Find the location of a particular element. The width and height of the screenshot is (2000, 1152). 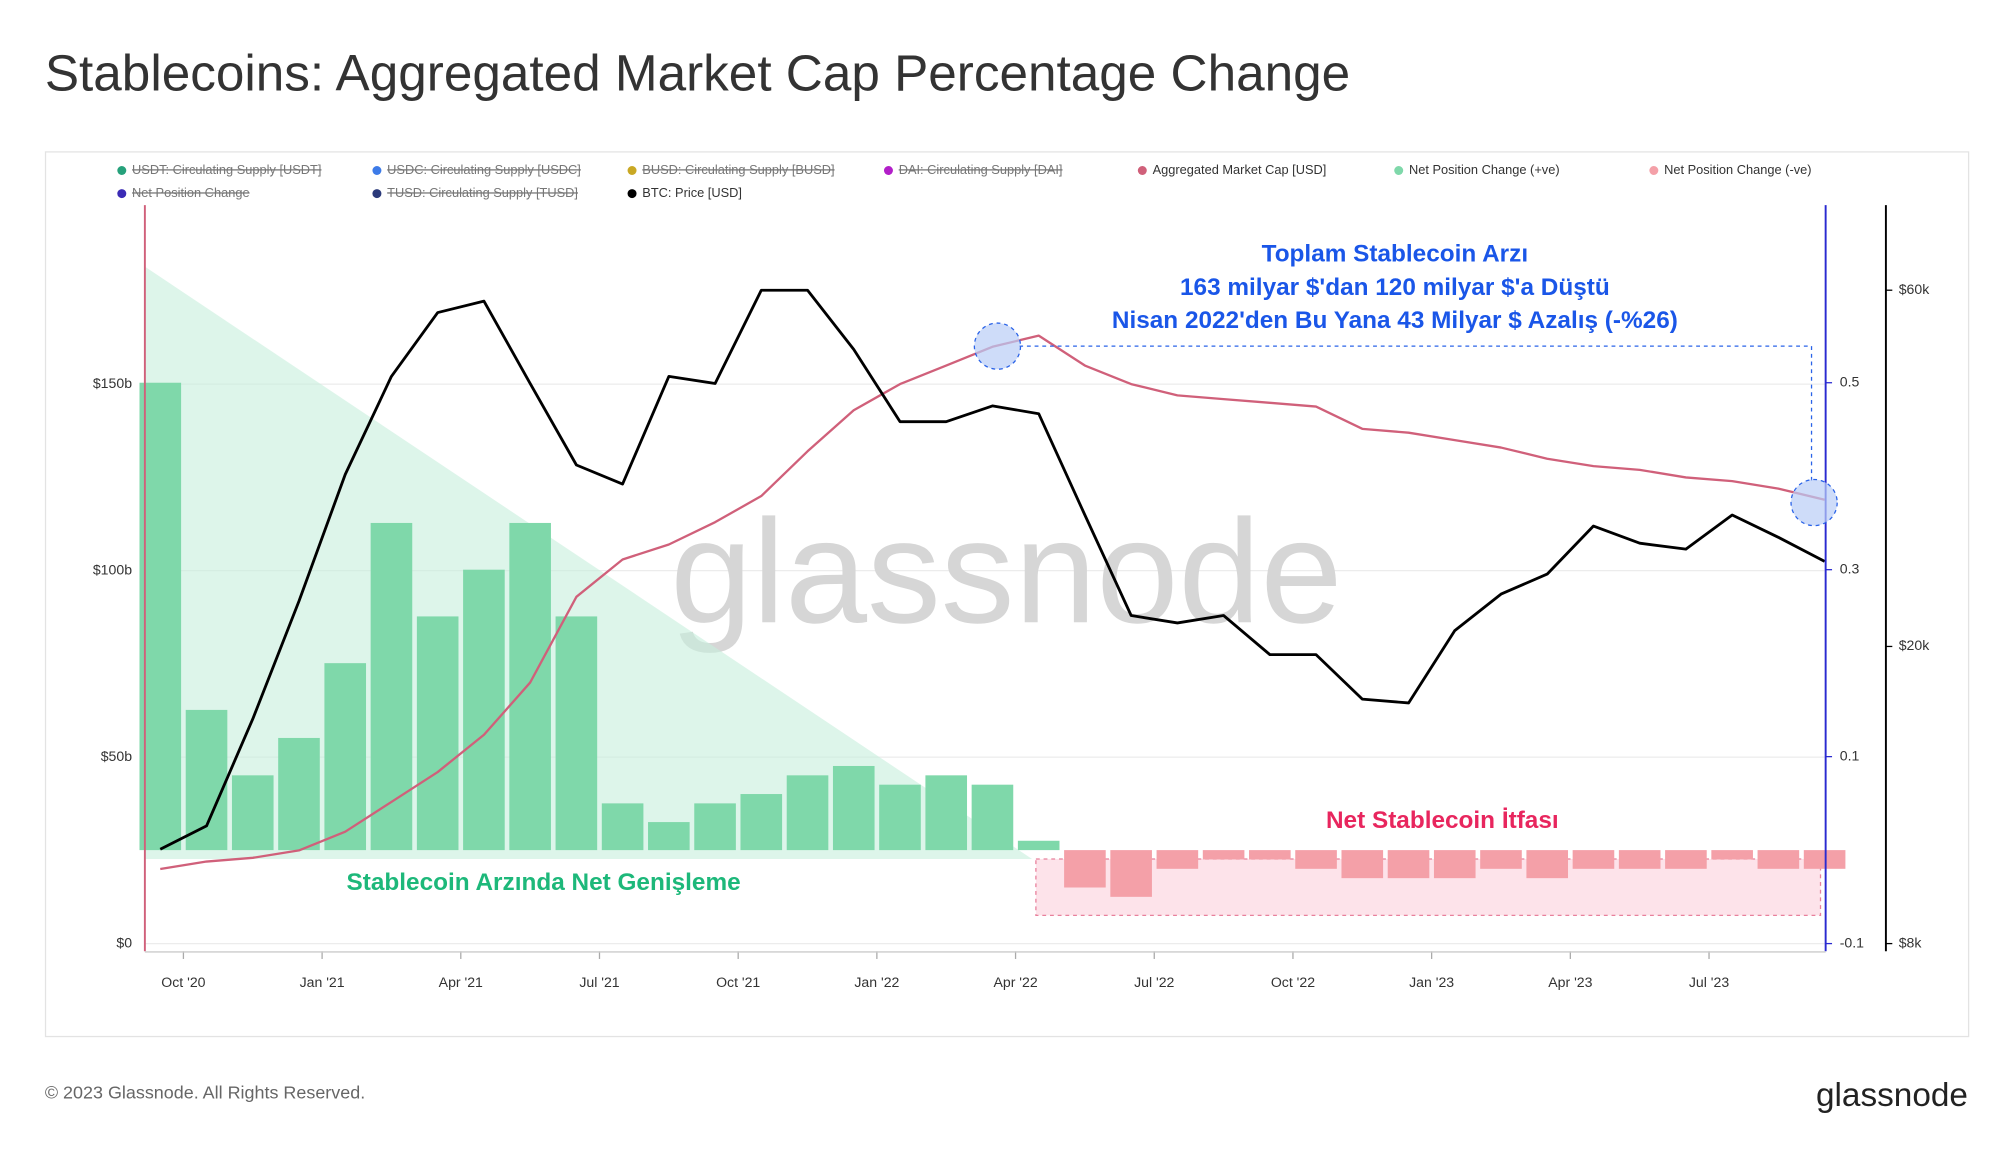

x-tick-label: Apr '23 is located at coordinates (1570, 982).